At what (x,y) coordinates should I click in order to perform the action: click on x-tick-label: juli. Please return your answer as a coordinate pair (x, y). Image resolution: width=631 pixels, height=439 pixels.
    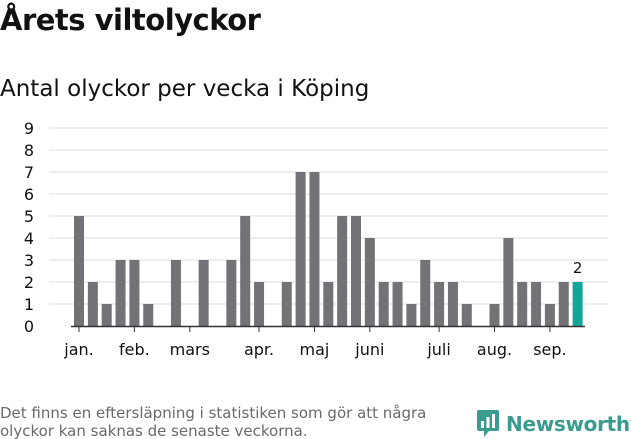
    Looking at the image, I should click on (438, 349).